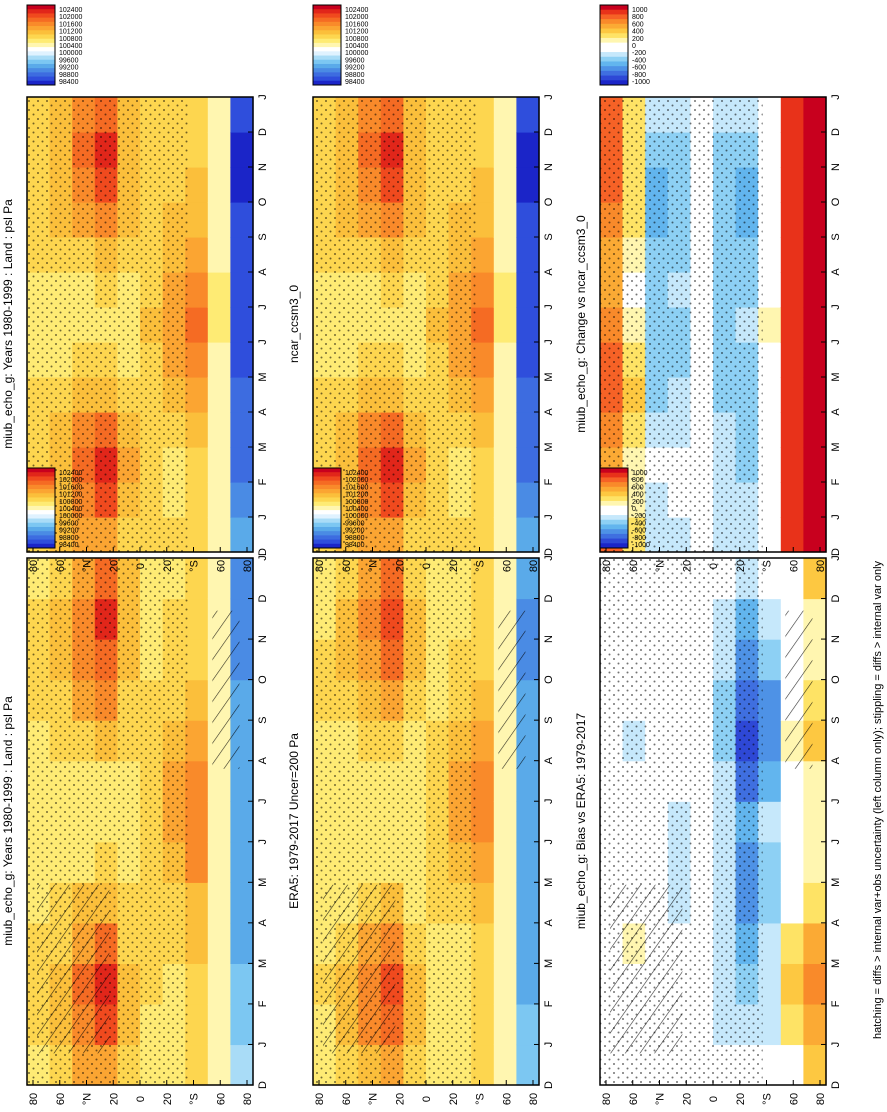 The height and width of the screenshot is (1112, 887). What do you see at coordinates (639, 75) in the screenshot?
I see `colorbar-label: -800` at bounding box center [639, 75].